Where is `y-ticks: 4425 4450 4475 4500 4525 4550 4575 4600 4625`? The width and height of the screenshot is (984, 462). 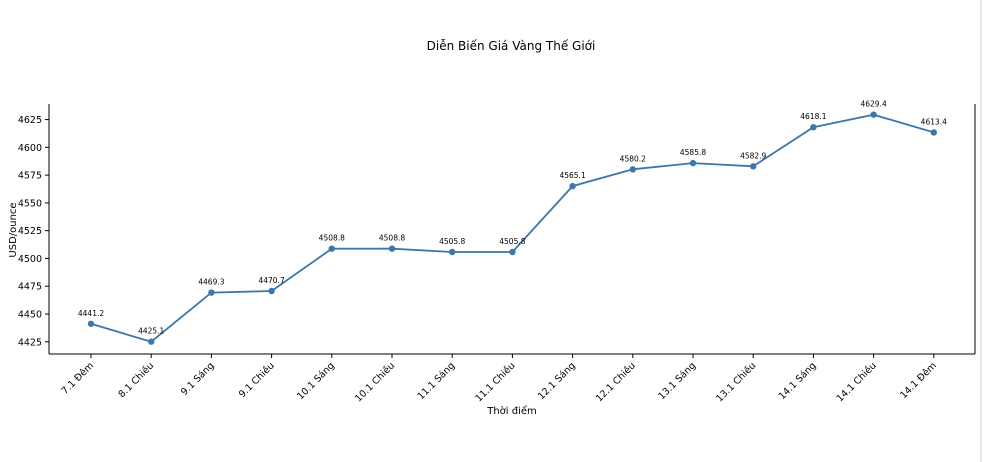
y-ticks: 4425 4450 4475 4500 4525 4550 4575 4600 4625 is located at coordinates (33, 231).